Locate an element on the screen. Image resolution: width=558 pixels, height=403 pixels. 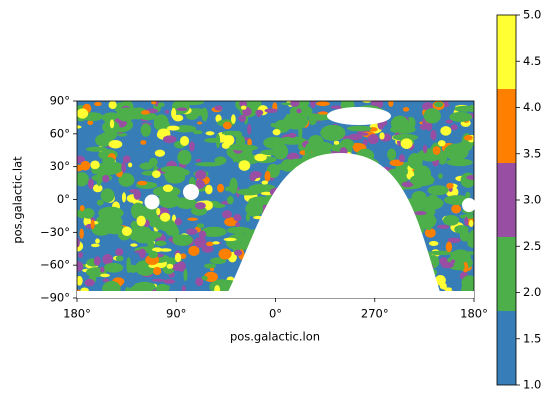
x-tick-label: 180° is located at coordinates (474, 314).